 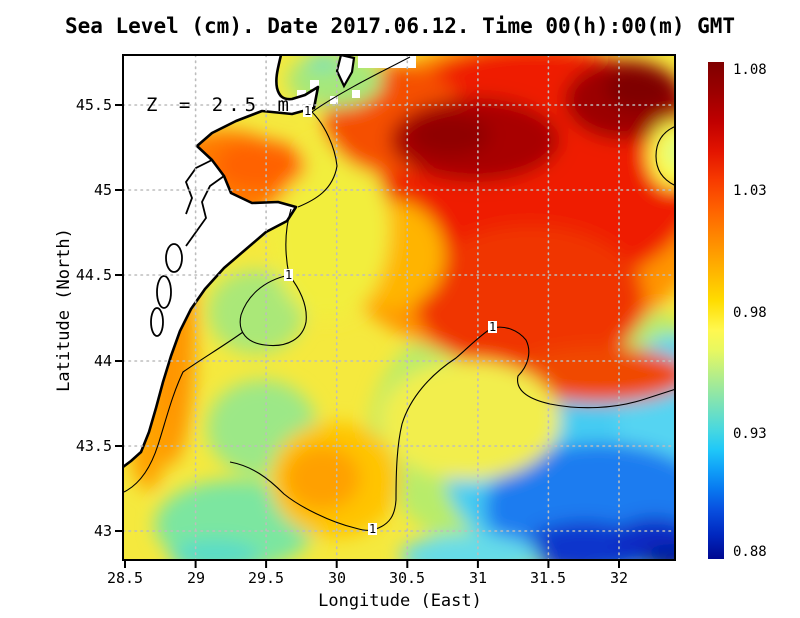 I want to click on y-tick-label: 44, so click(x=102, y=361).